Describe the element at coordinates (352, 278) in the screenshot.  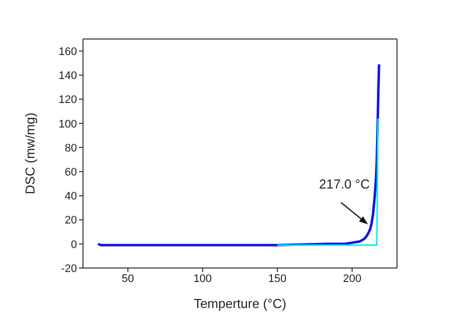
I see `x-tick-label: 200` at that location.